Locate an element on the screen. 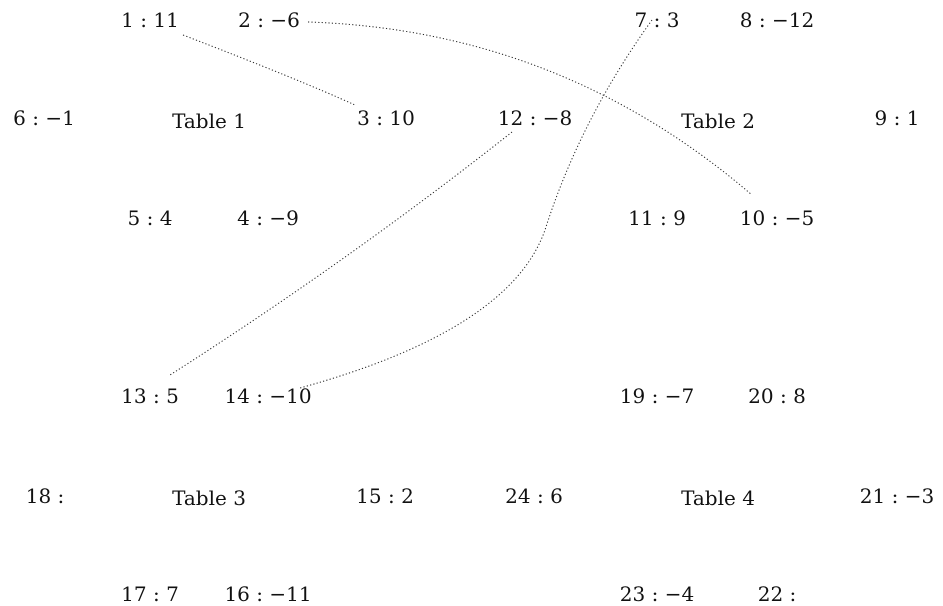 This screenshot has width=943, height=606. seat-5: 5 : 4 is located at coordinates (150, 218).